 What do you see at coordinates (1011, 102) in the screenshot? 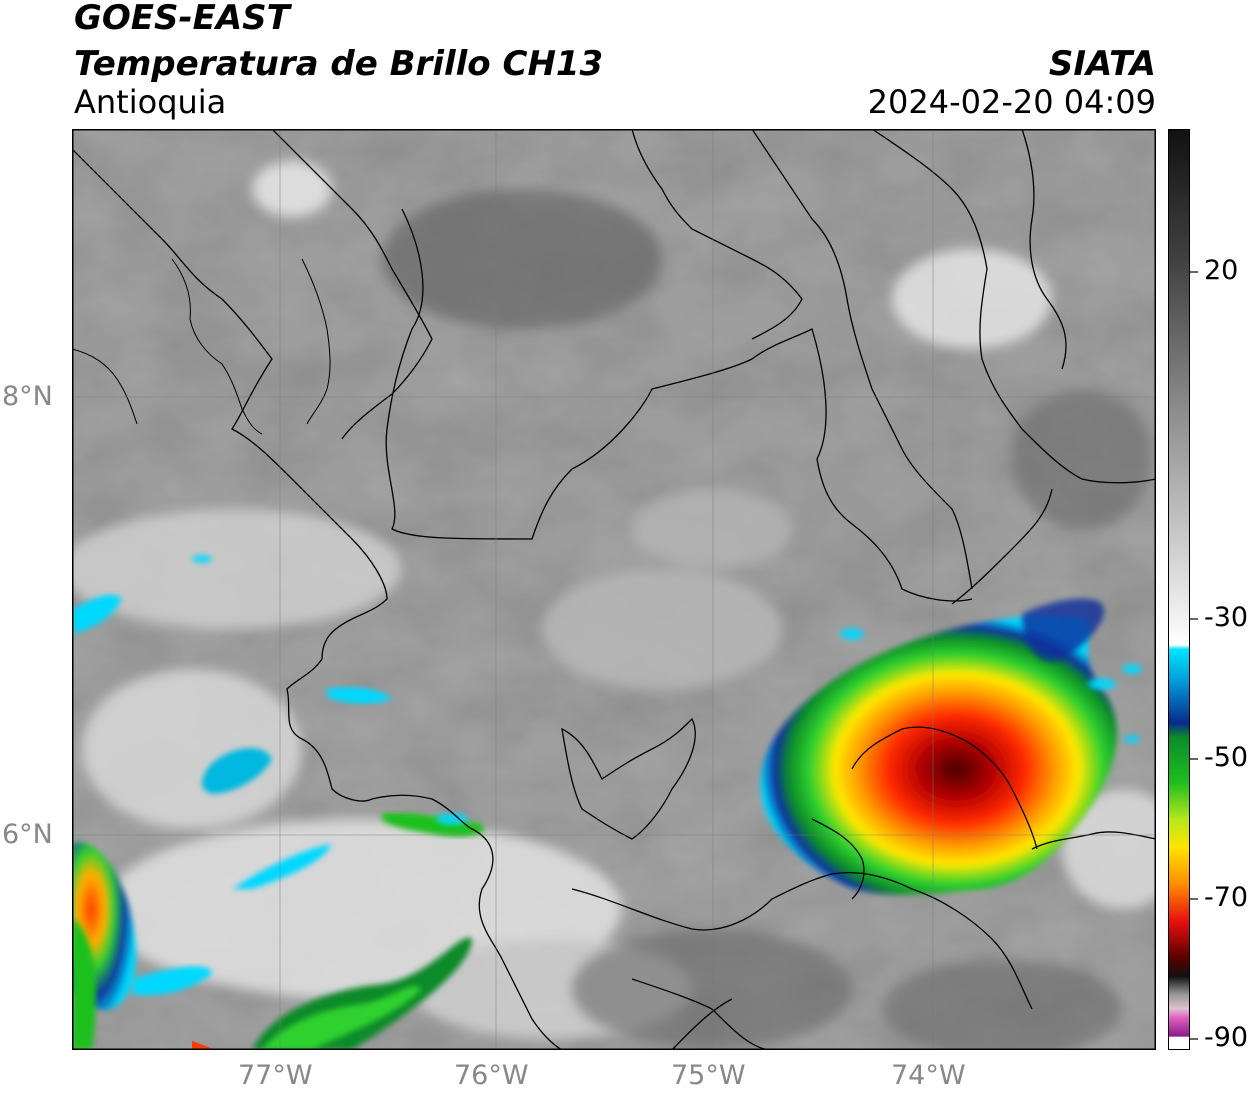
I see `timestamp-label: 2024-02-20 04:09` at bounding box center [1011, 102].